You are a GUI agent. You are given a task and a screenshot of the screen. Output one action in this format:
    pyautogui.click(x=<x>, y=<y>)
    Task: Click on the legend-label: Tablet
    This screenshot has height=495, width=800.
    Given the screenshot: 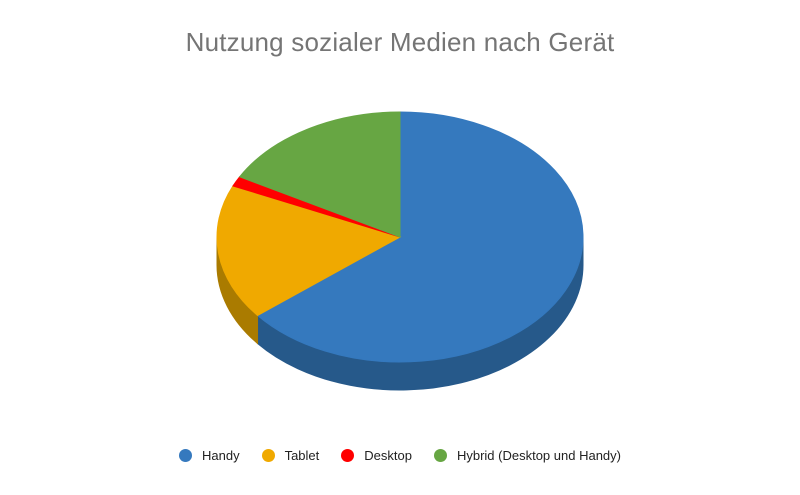 What is the action you would take?
    pyautogui.click(x=302, y=455)
    